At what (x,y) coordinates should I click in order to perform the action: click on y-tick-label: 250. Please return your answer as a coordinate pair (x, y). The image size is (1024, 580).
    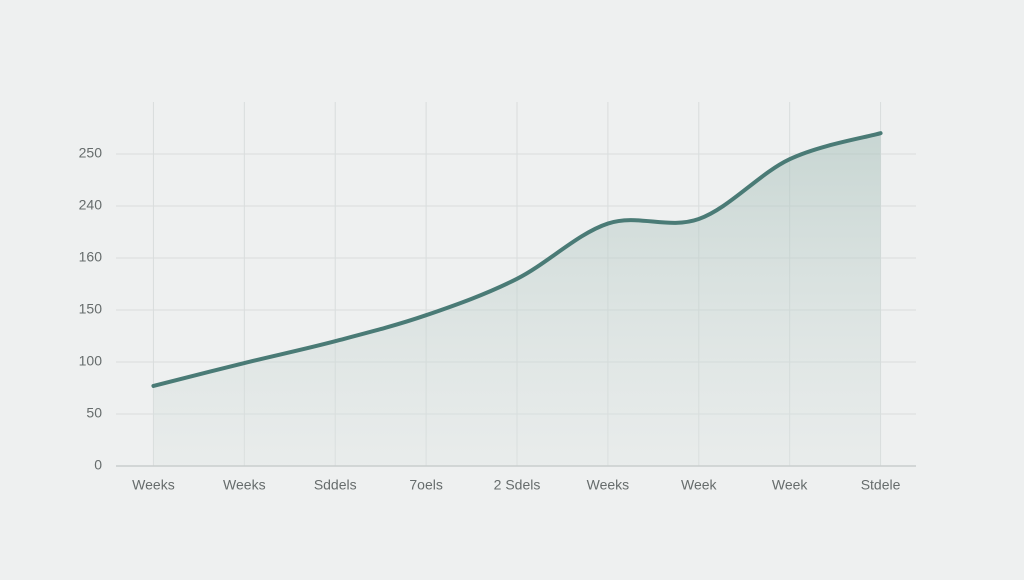
    Looking at the image, I should click on (91, 153).